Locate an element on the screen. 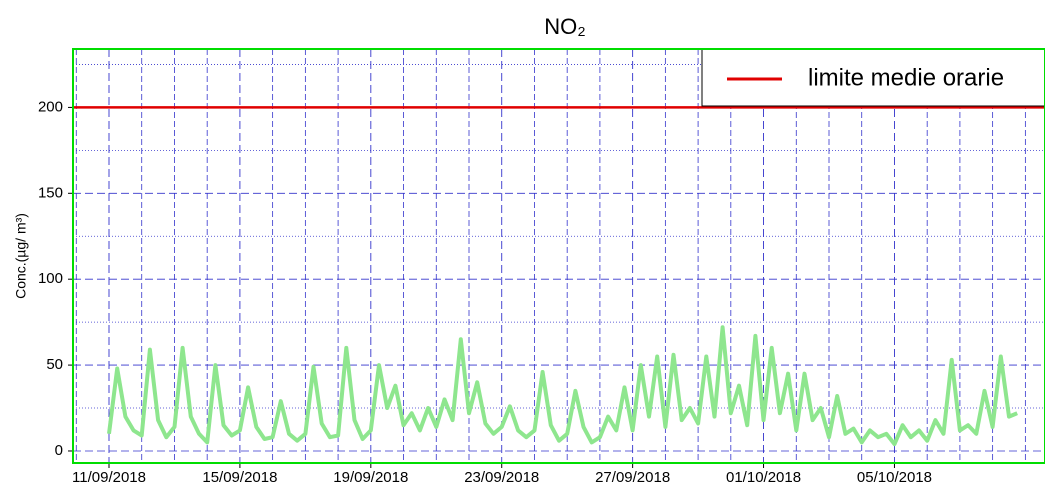  y-axis-label: Conc.(µg/ m³) is located at coordinates (21, 256).